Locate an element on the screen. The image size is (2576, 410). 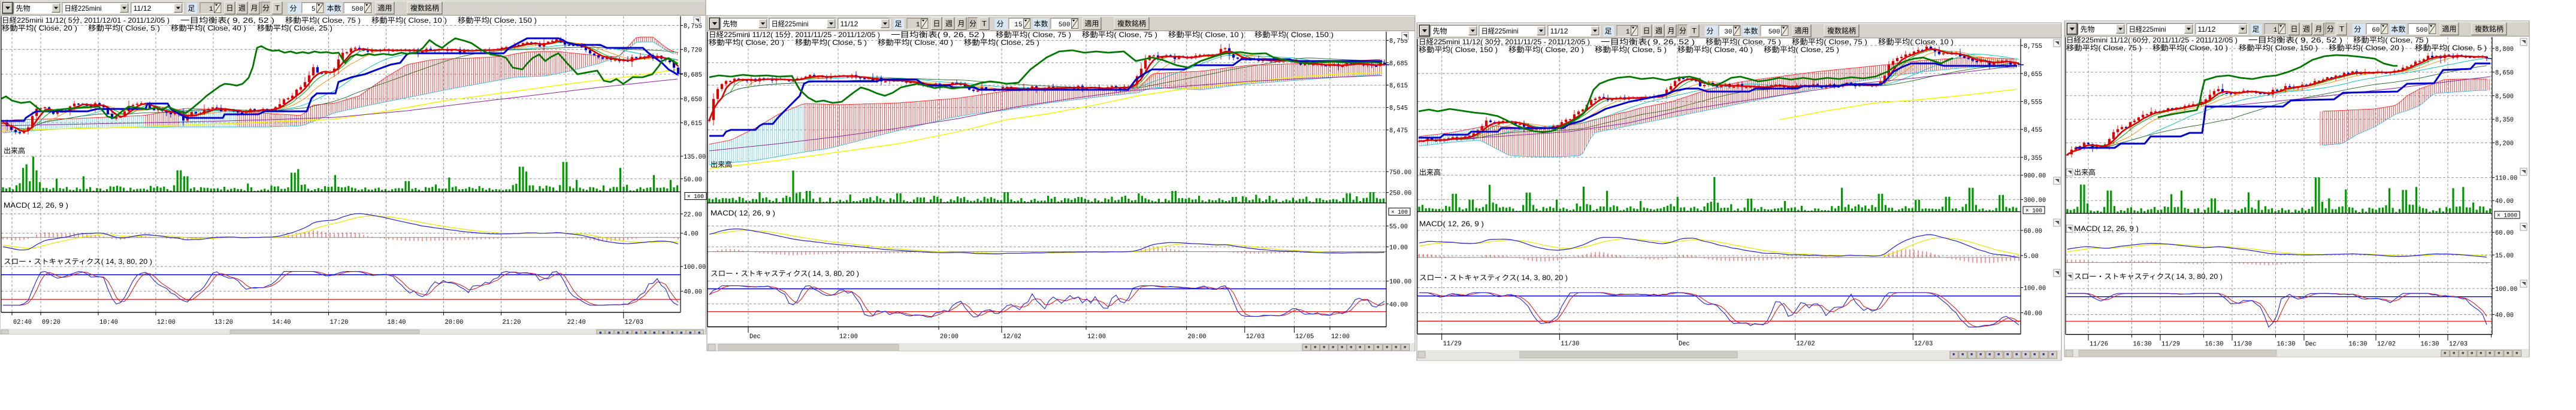
svg-text: 8,800 is located at coordinates (2504, 50).